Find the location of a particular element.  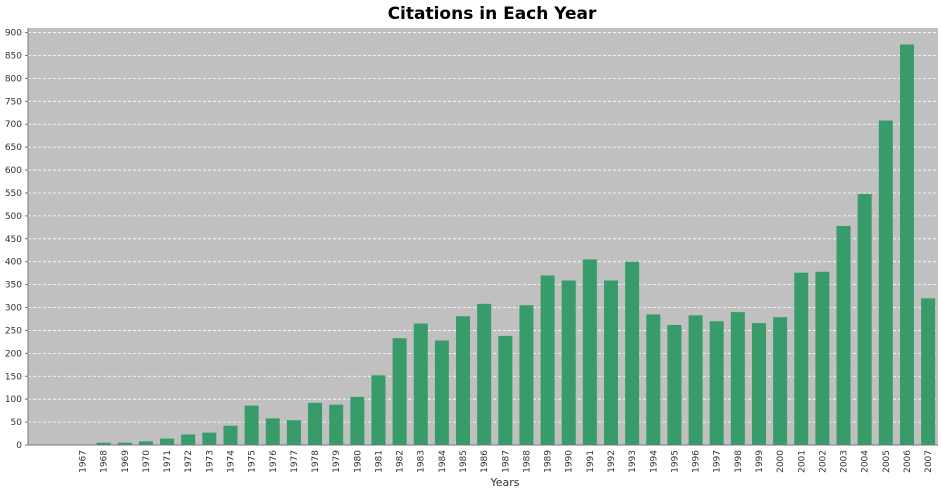

bar-1981 is located at coordinates (378, 410).